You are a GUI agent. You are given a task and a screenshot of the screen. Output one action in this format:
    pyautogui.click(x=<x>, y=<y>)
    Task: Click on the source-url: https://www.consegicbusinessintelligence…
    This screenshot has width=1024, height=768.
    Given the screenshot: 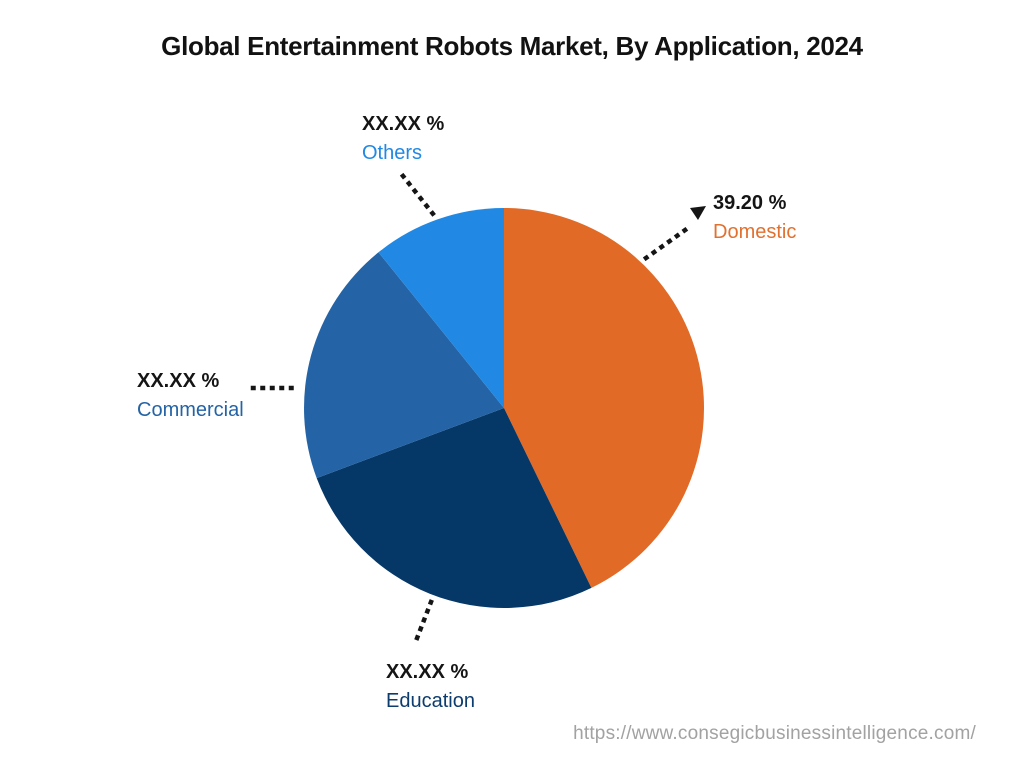 What is the action you would take?
    pyautogui.click(x=774, y=733)
    